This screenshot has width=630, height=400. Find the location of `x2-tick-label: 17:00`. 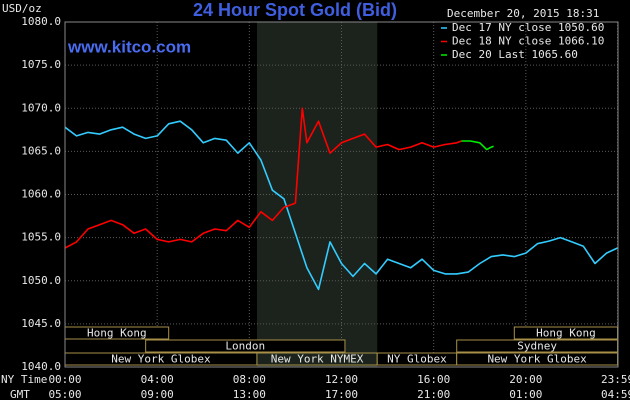

x2-tick-label: 17:00 is located at coordinates (341, 394).